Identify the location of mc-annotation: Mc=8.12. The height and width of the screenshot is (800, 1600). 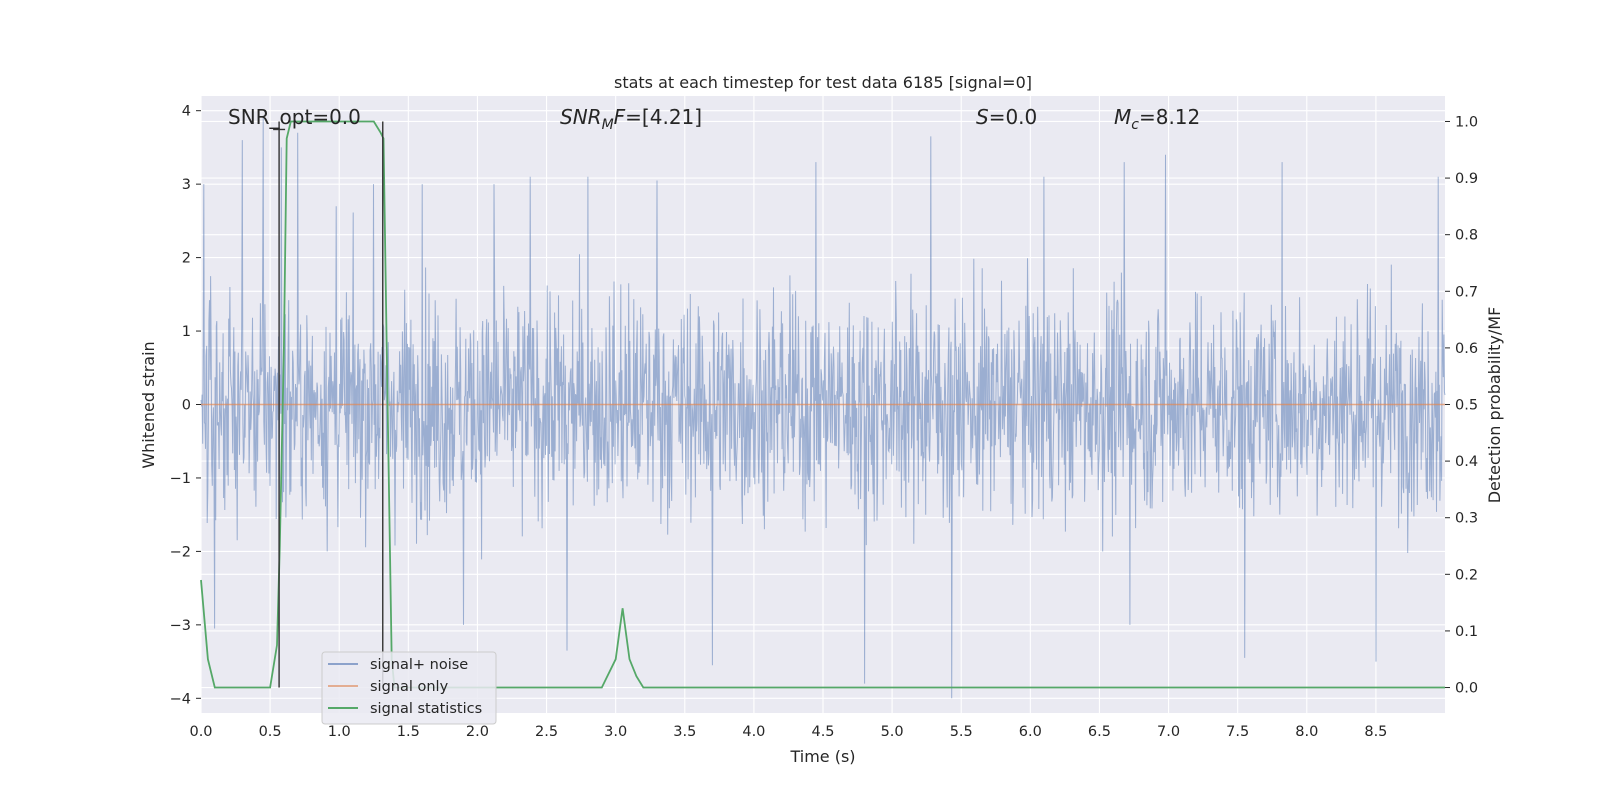
(1157, 119).